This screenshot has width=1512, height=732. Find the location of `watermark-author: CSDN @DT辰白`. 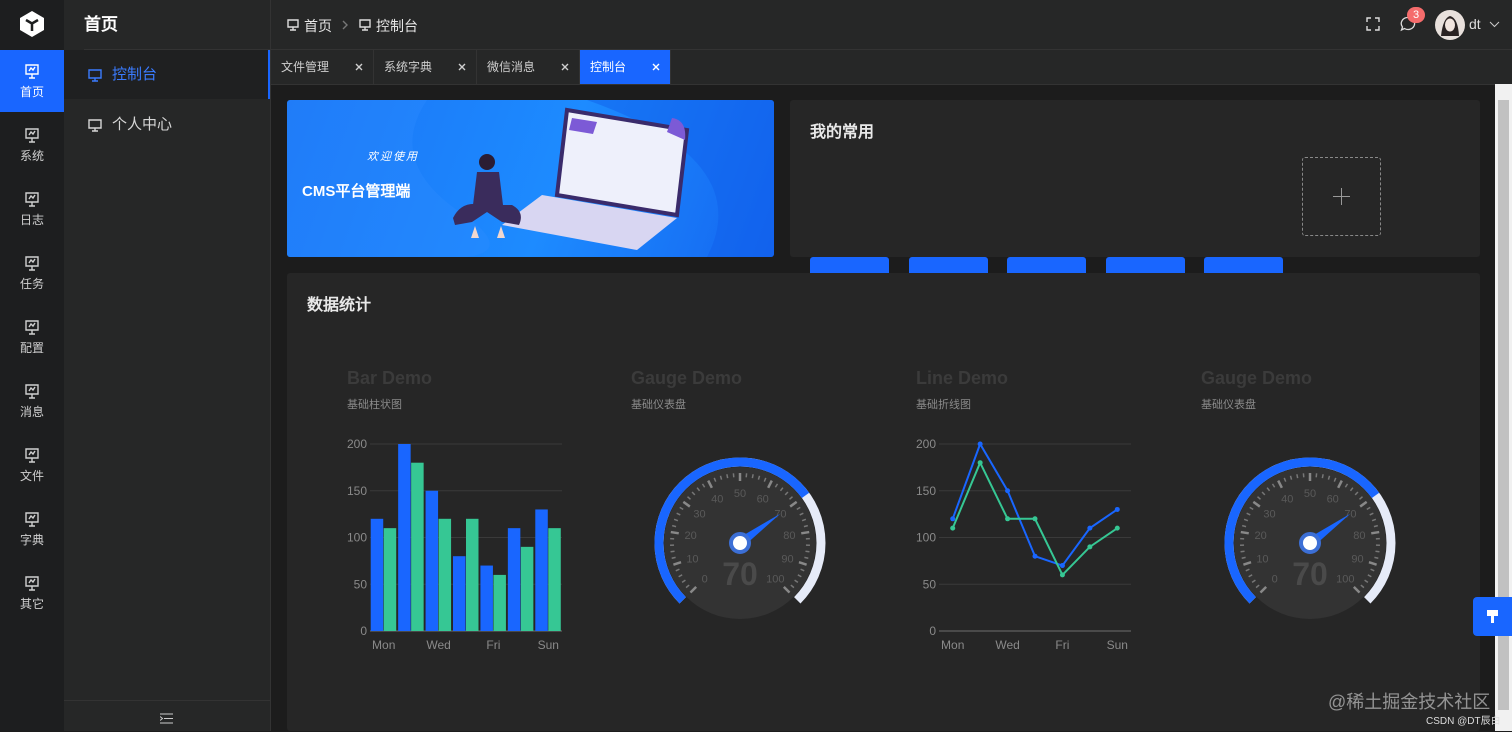

watermark-author: CSDN @DT辰白 is located at coordinates (1463, 719).